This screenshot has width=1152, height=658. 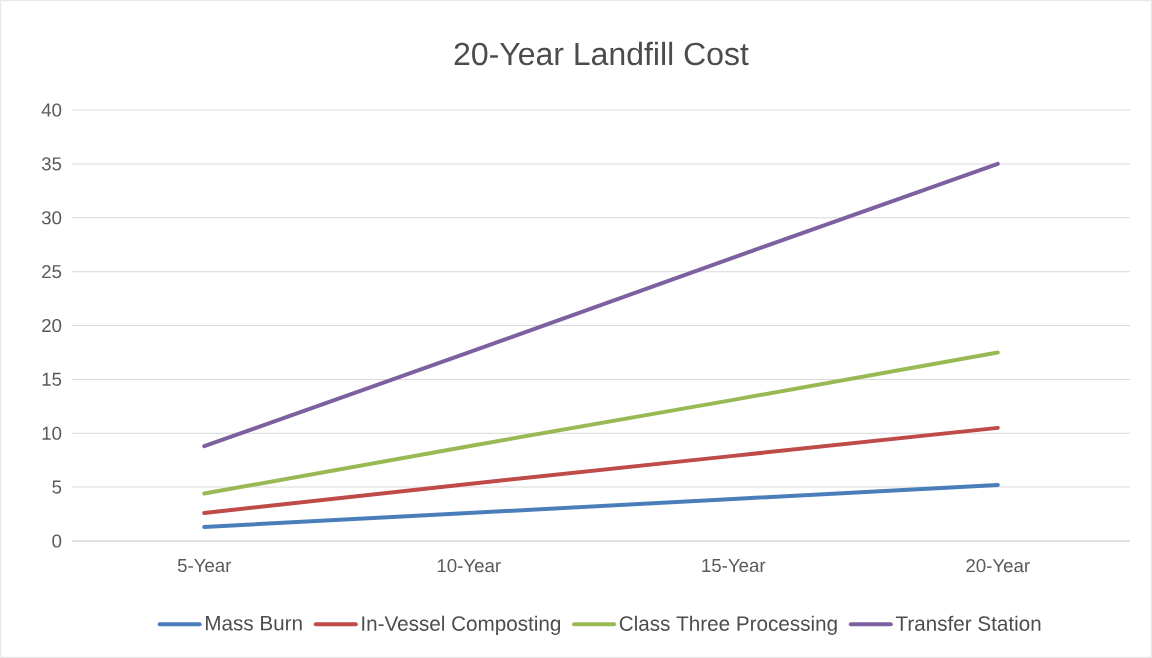 What do you see at coordinates (57, 541) in the screenshot?
I see `y-tick-label: 0` at bounding box center [57, 541].